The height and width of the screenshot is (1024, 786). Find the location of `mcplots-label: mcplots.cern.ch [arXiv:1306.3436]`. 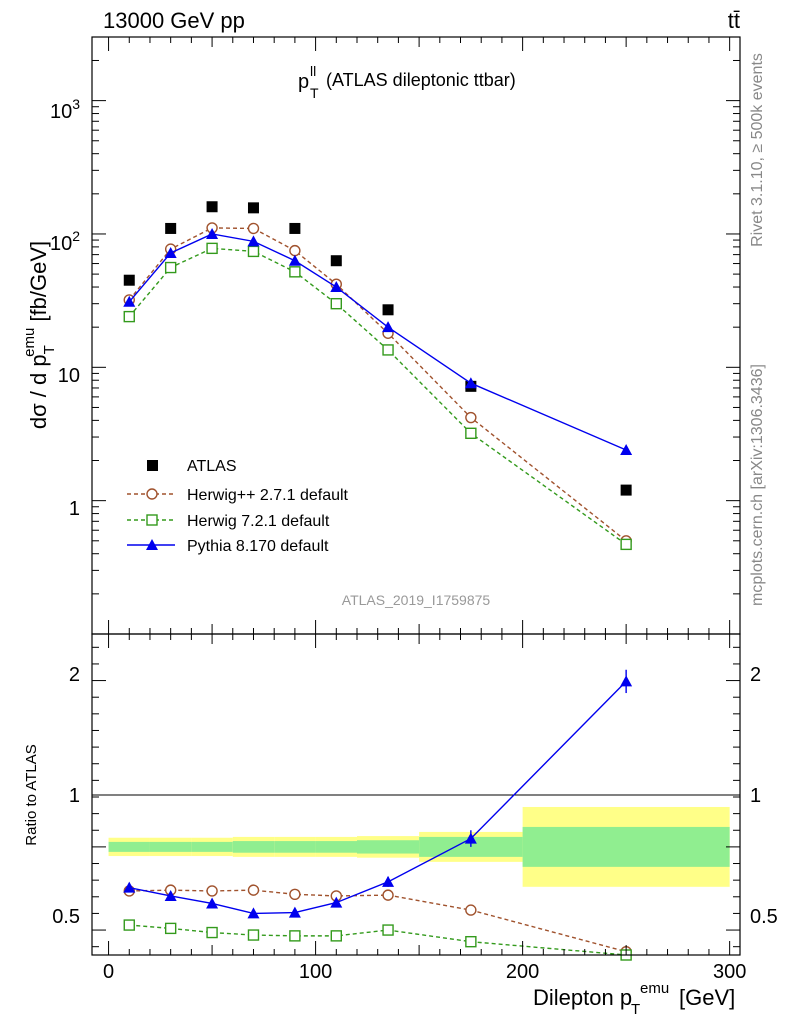

mcplots-label: mcplots.cern.ch [arXiv:1306.3436] is located at coordinates (757, 485).